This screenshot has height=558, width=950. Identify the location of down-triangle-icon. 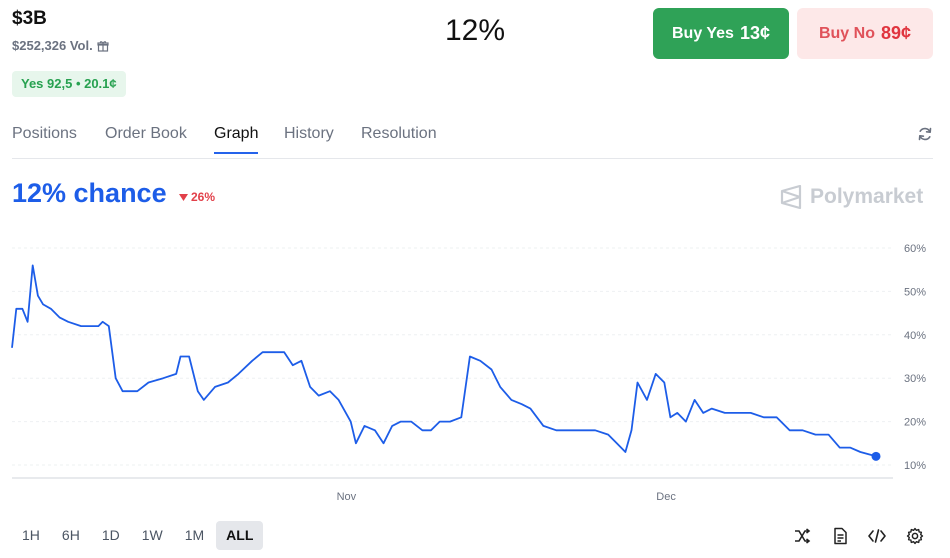
(183, 197).